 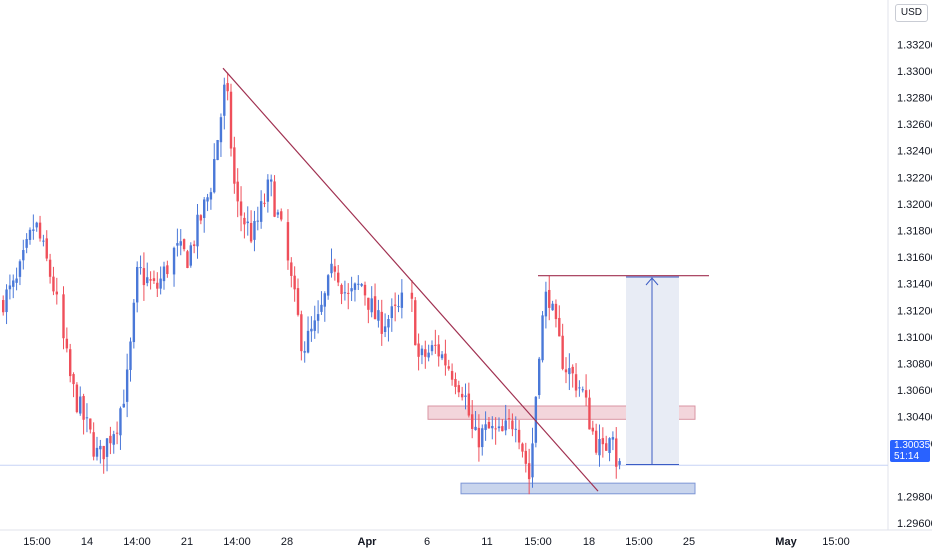 What do you see at coordinates (561, 386) in the screenshot?
I see `drawing-zones` at bounding box center [561, 386].